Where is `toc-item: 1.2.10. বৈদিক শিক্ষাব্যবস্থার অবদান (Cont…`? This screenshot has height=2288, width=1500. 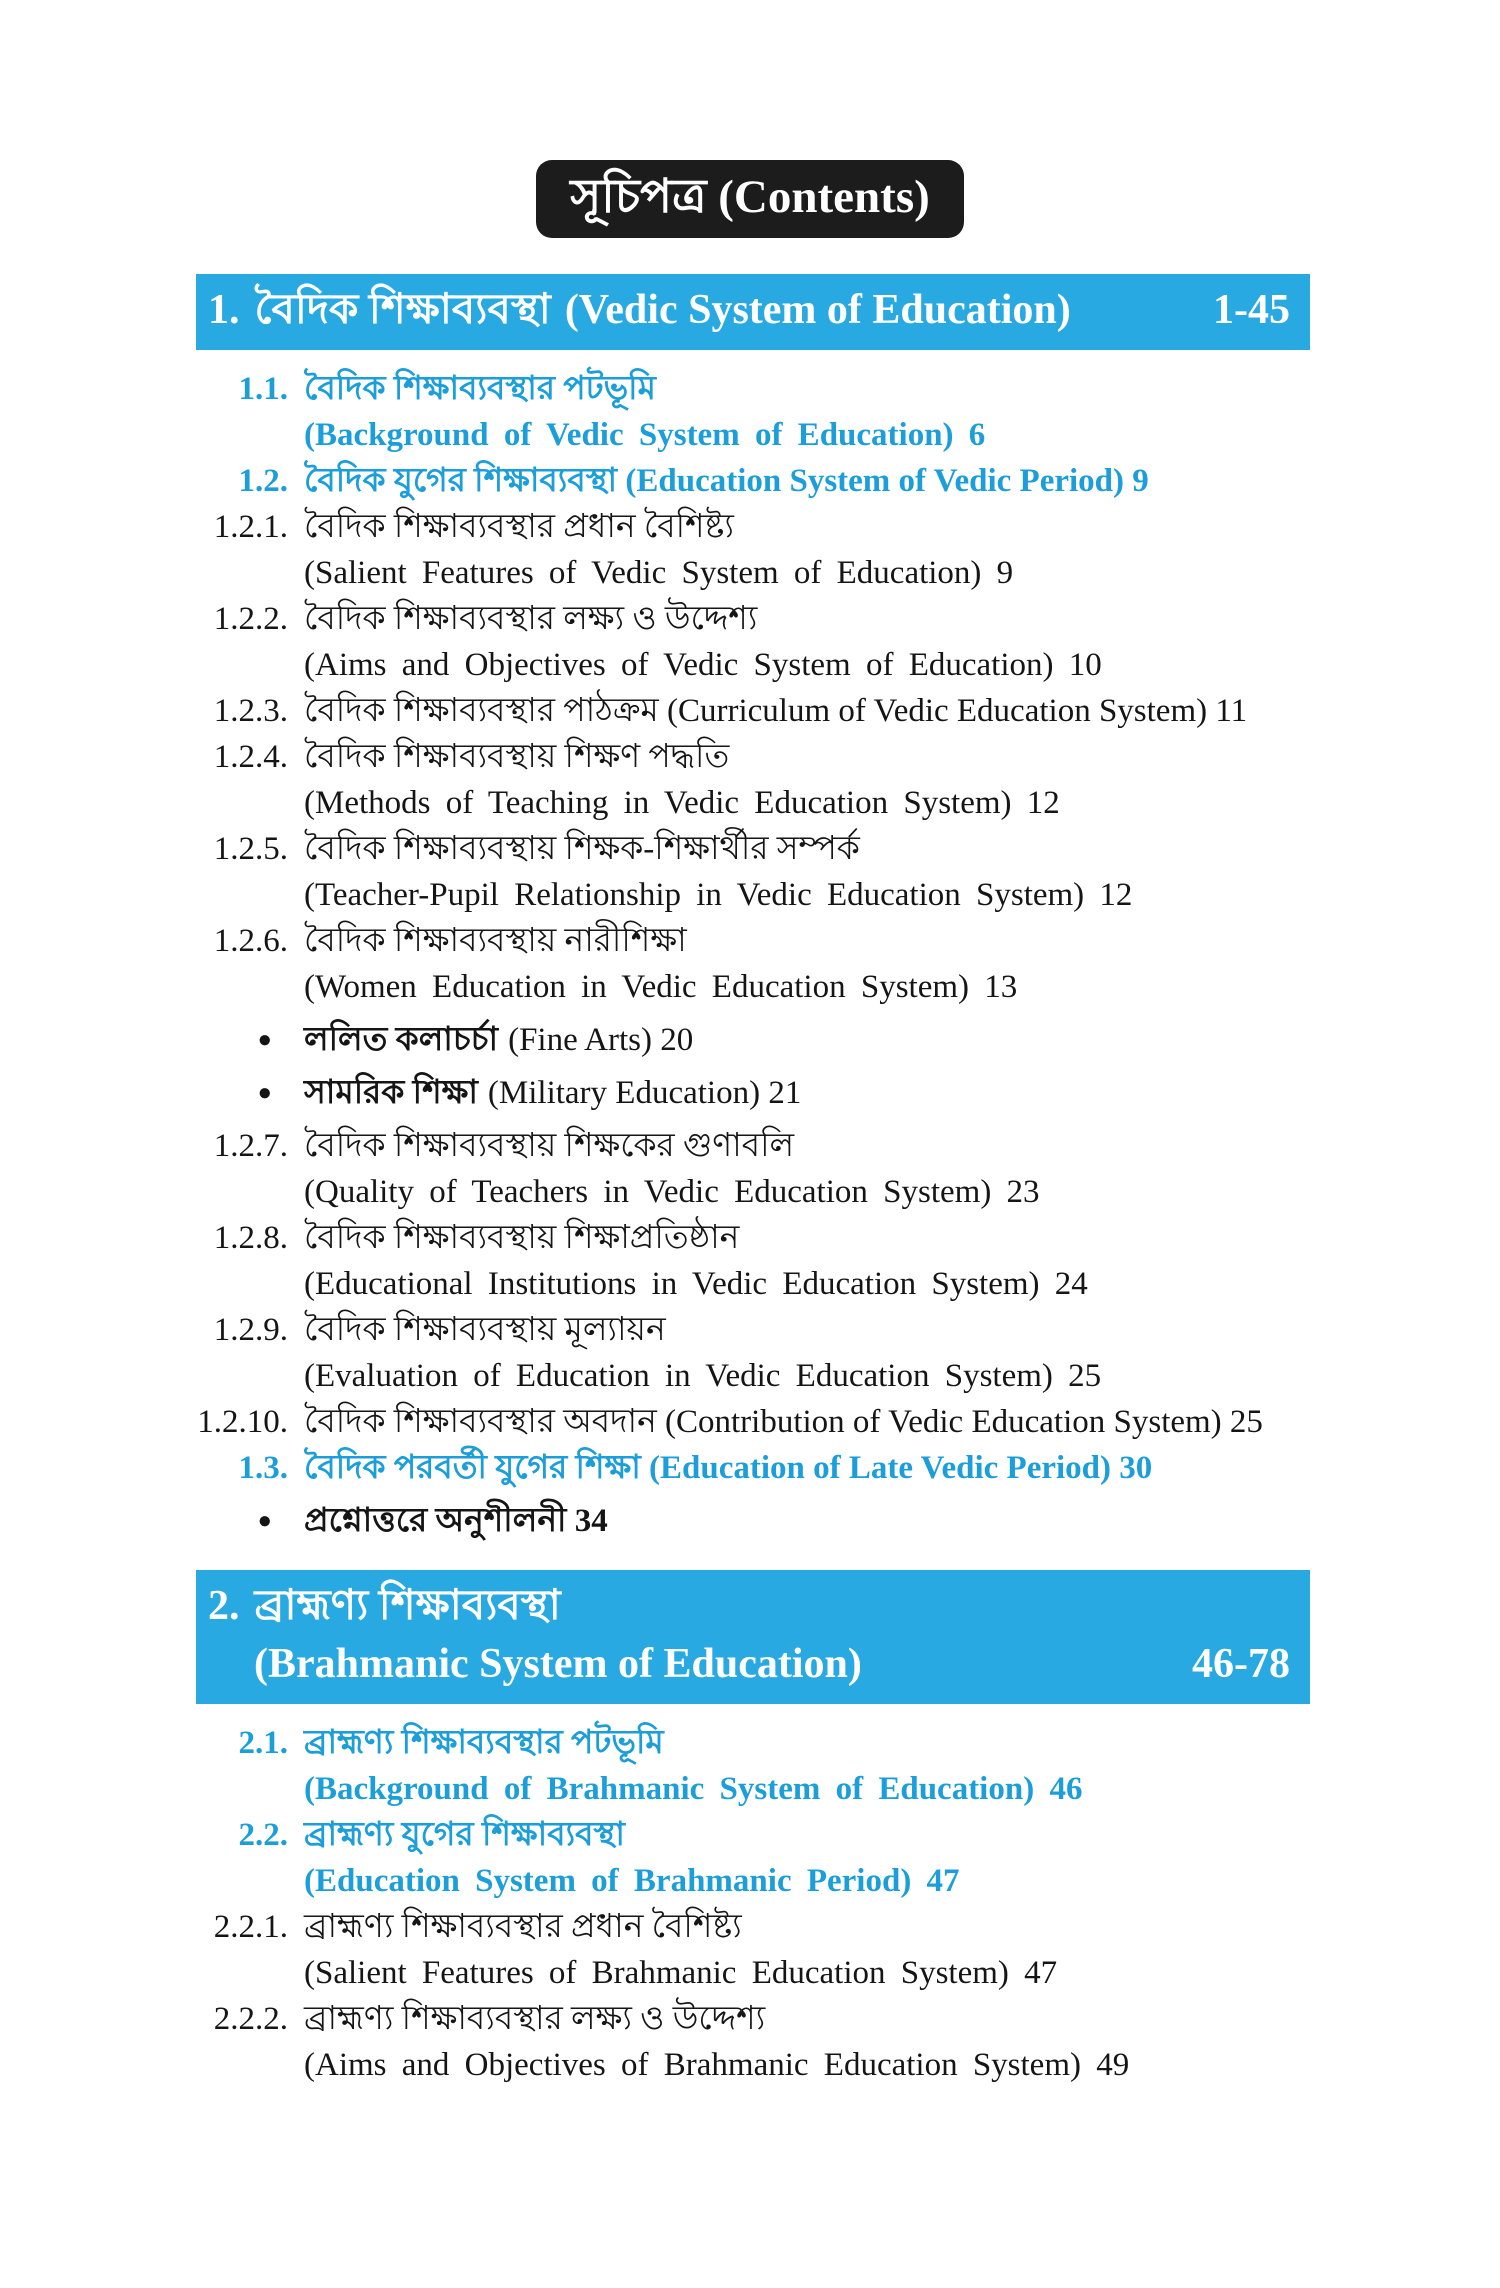 toc-item: 1.2.10. বৈদিক শিক্ষাব্যবস্থার অবদান (Cont… is located at coordinates (753, 1422).